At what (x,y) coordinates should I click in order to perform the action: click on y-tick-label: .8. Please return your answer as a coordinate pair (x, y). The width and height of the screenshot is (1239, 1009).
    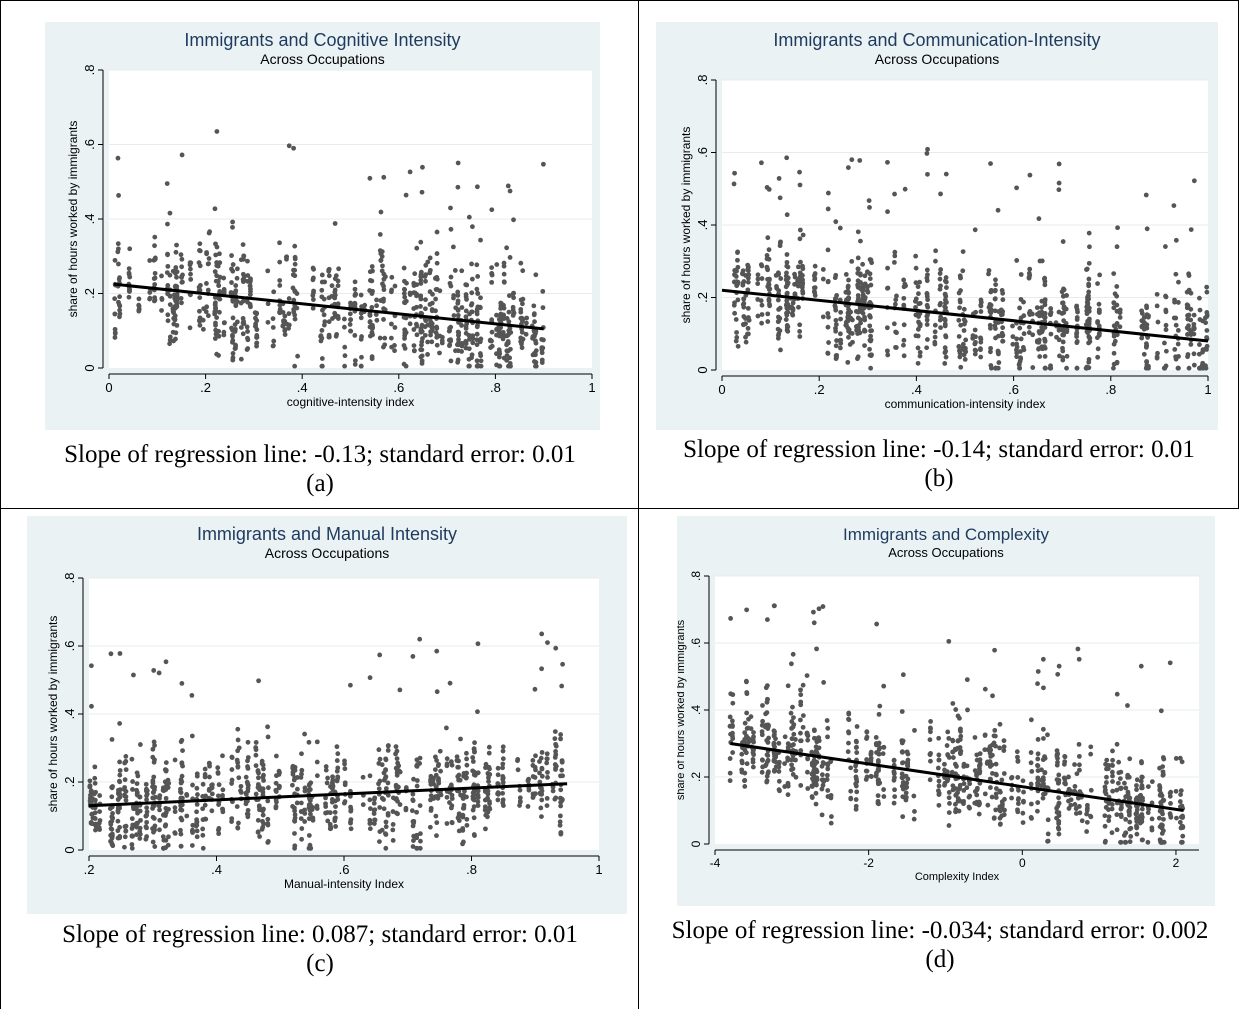
    Looking at the image, I should click on (702, 80).